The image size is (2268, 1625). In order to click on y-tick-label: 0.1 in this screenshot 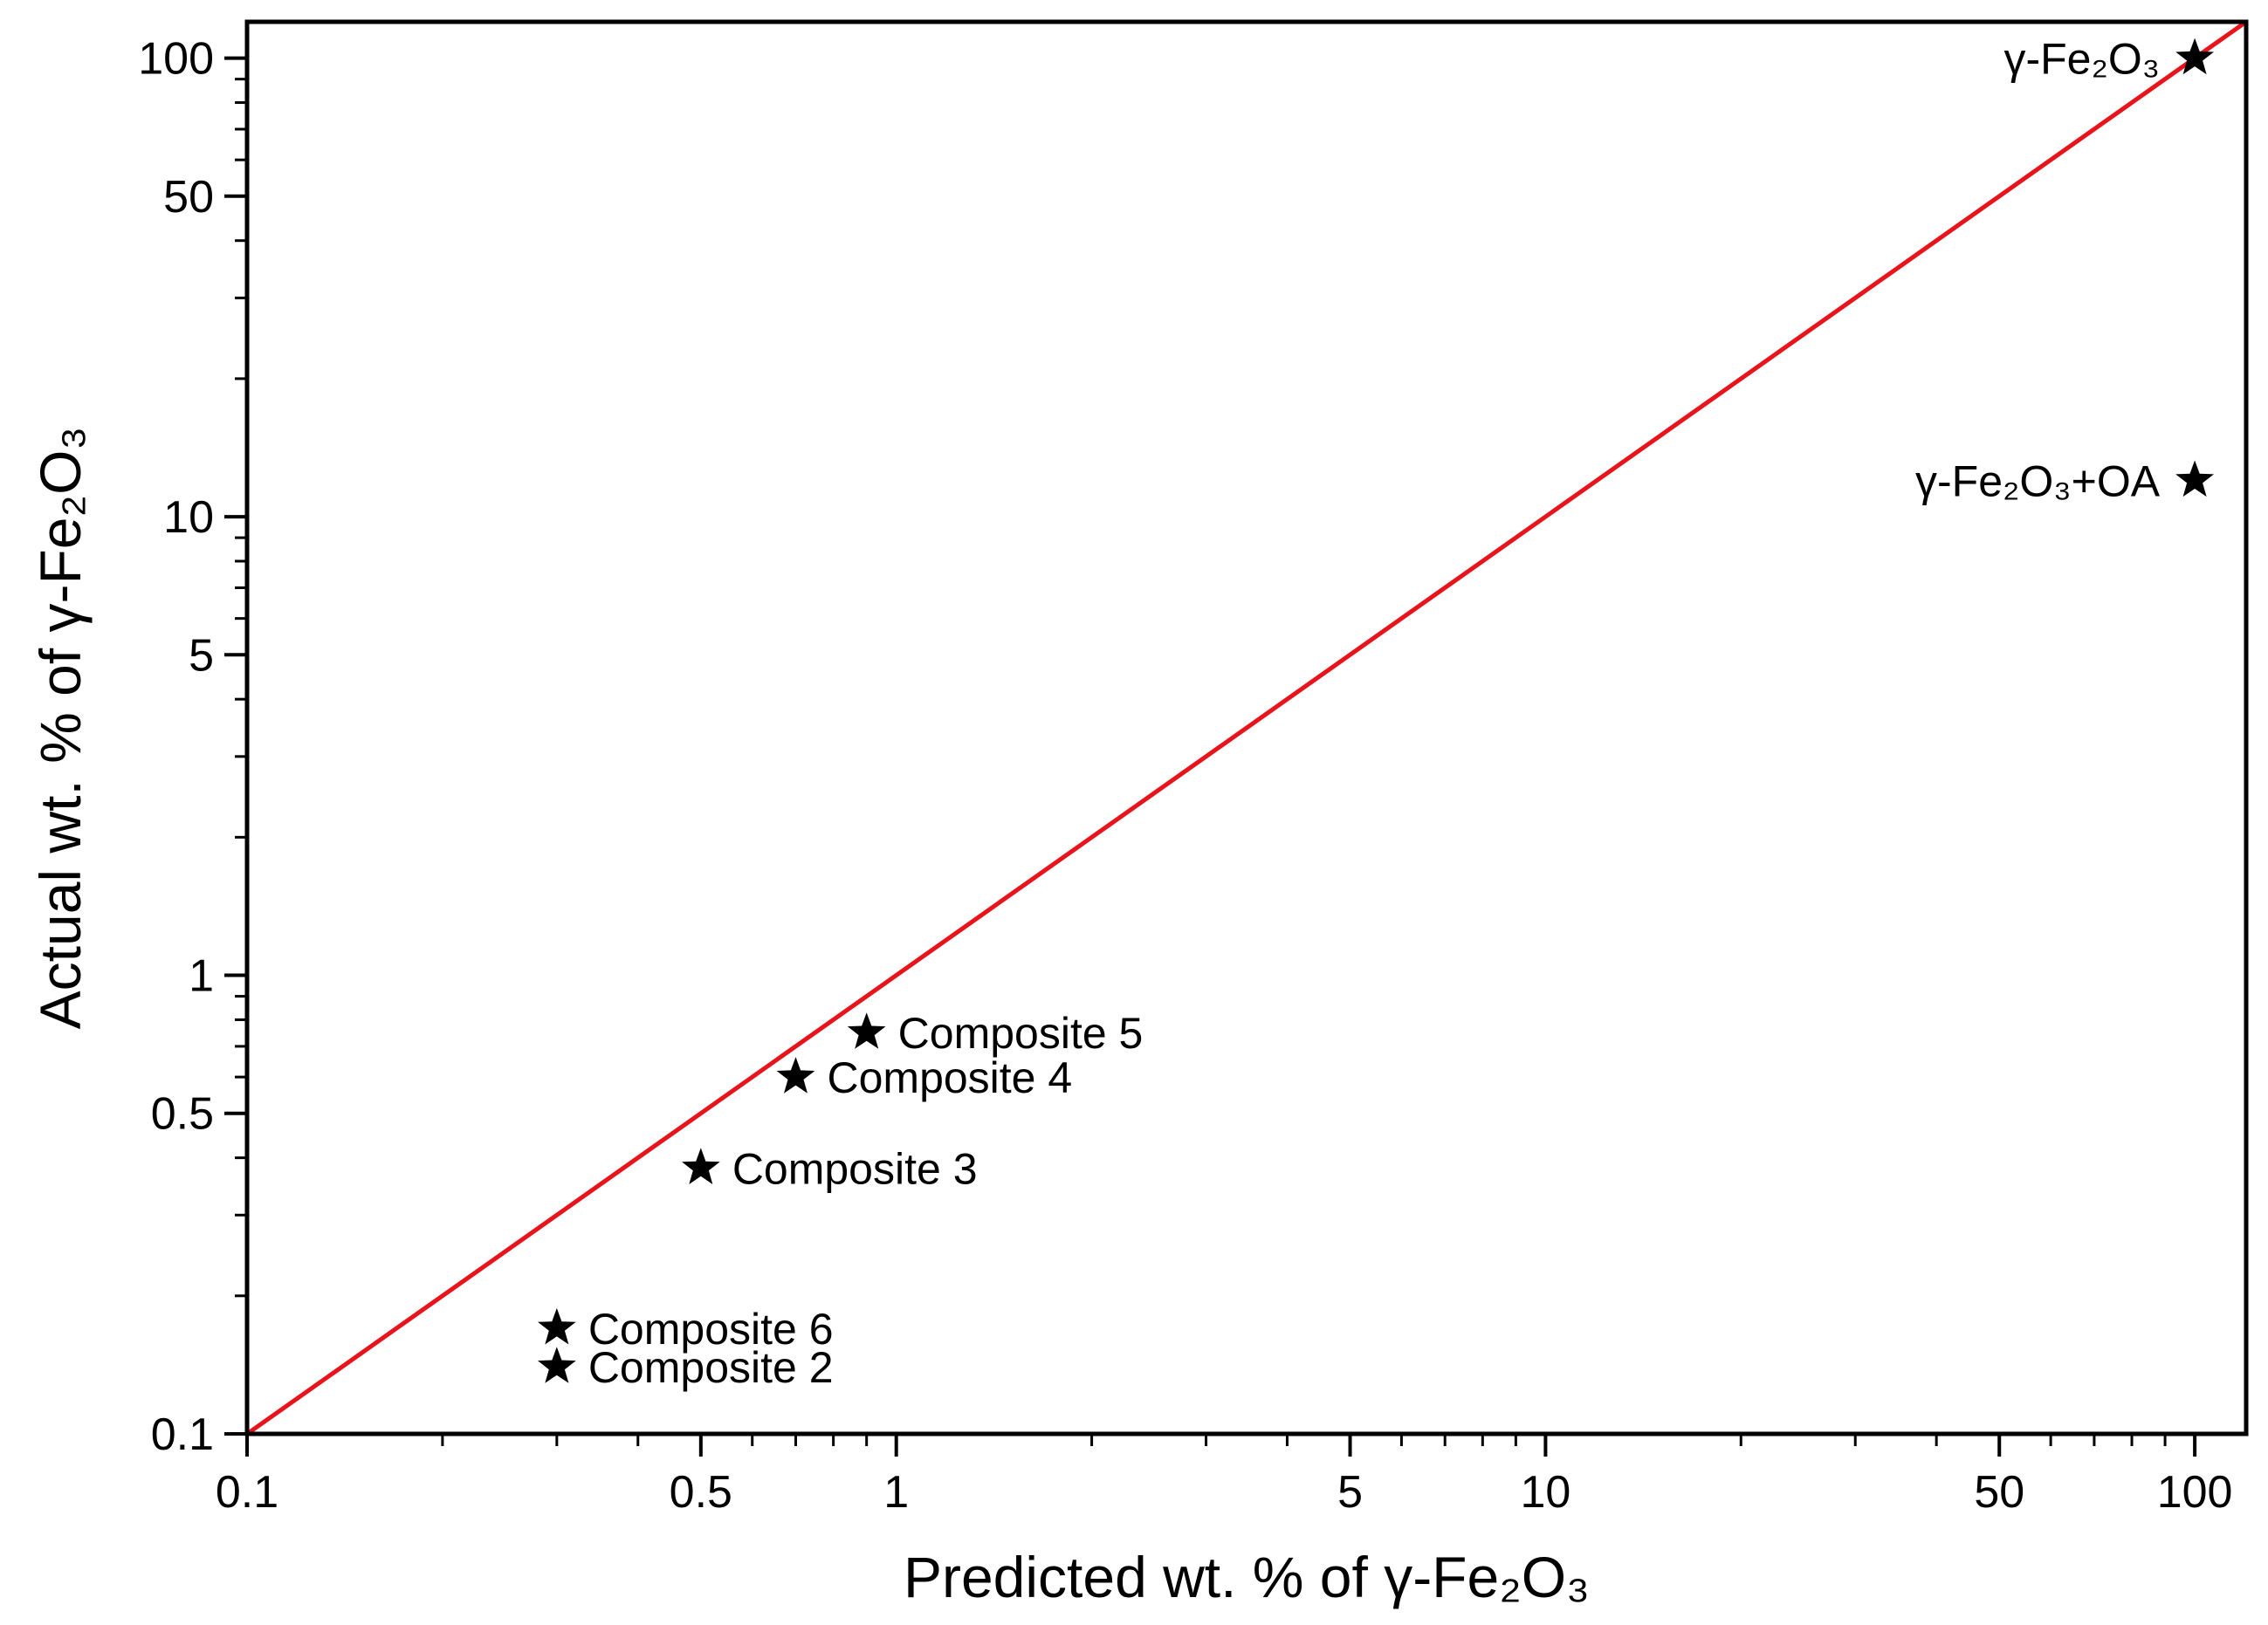, I will do `click(182, 1434)`.